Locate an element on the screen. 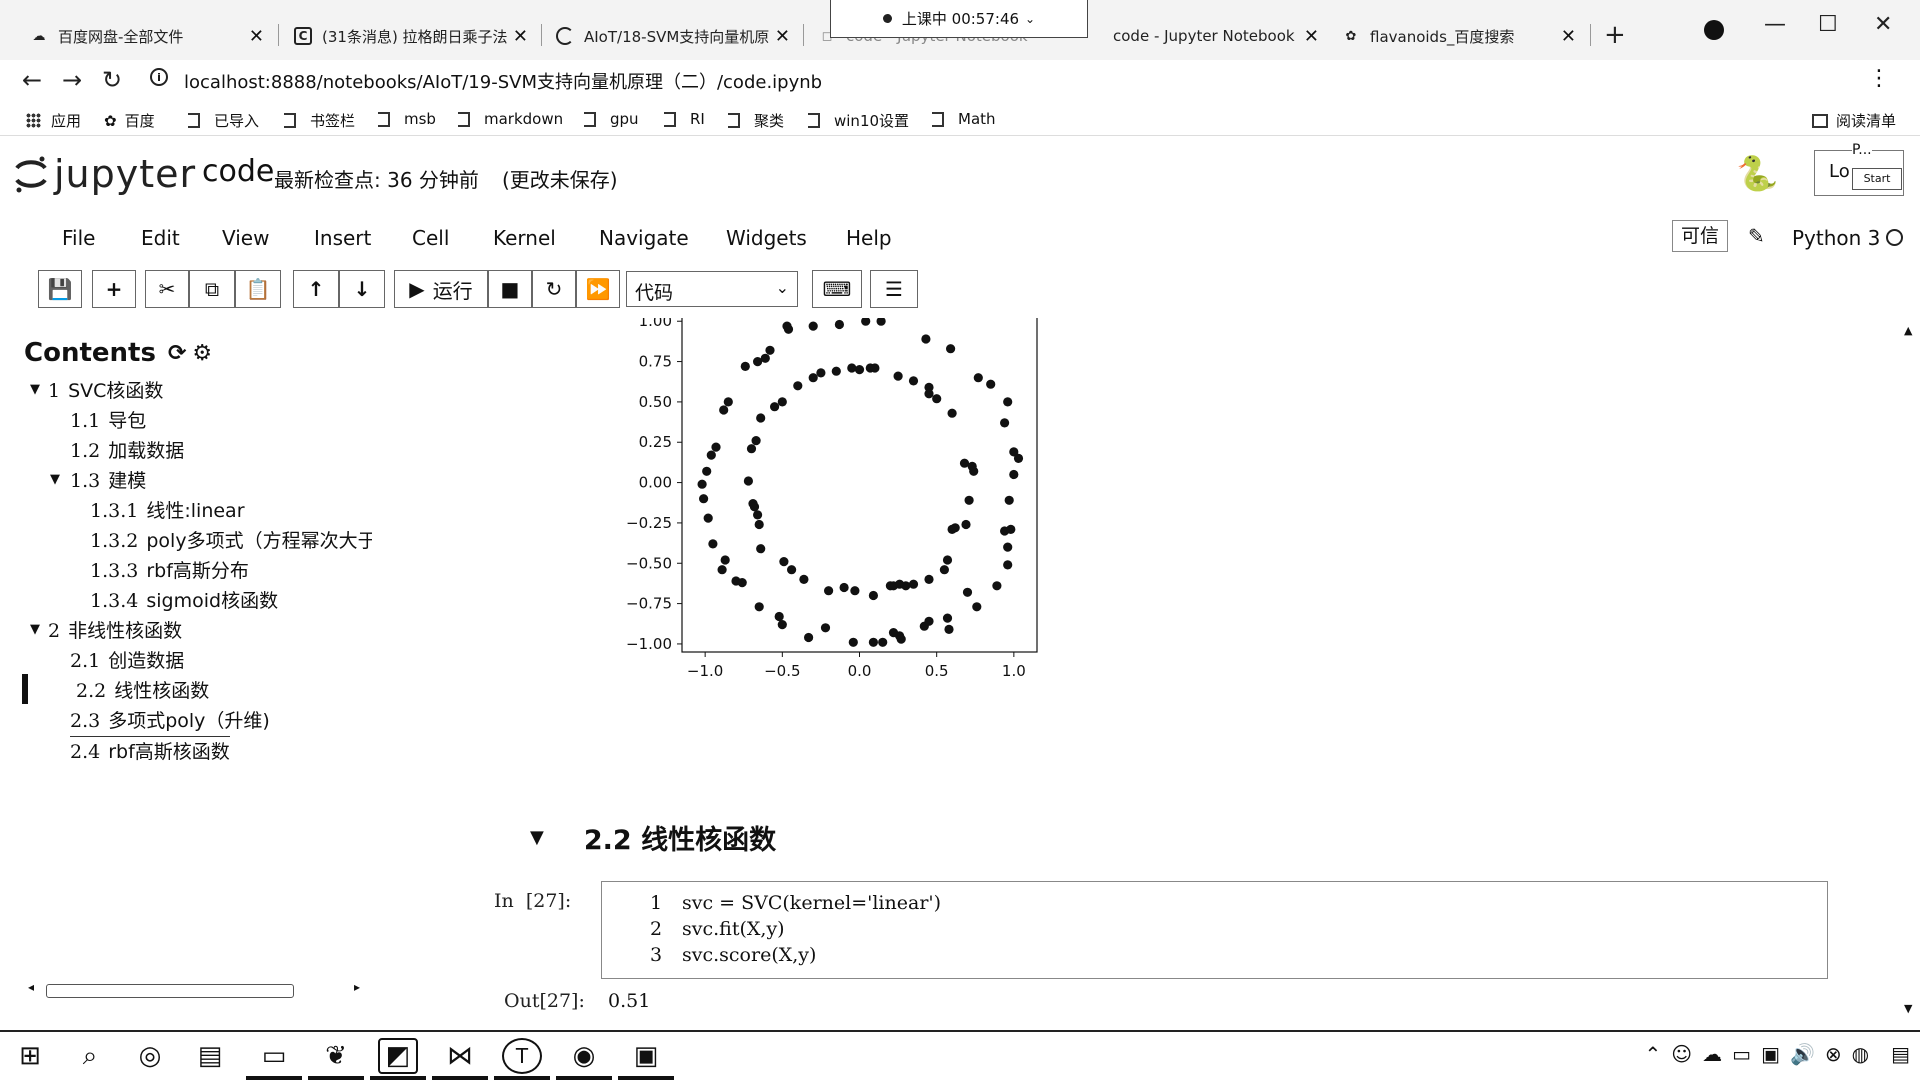 This screenshot has height=1080, width=1920. toc-horizontal-scrollbar: ◂ ▸ is located at coordinates (194, 990).